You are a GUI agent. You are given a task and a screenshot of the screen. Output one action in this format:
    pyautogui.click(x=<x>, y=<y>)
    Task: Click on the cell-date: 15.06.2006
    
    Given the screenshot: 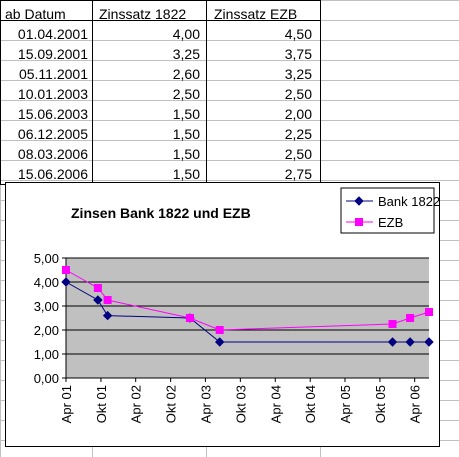 What is the action you would take?
    pyautogui.click(x=52, y=174)
    